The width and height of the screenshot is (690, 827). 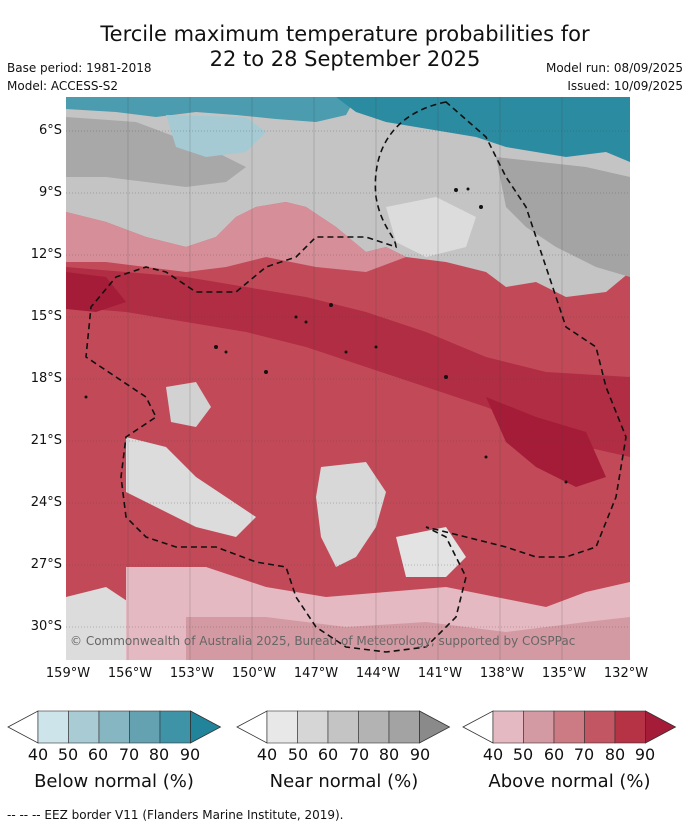 What do you see at coordinates (569, 781) in the screenshot?
I see `legend-title-above: Above normal (%)` at bounding box center [569, 781].